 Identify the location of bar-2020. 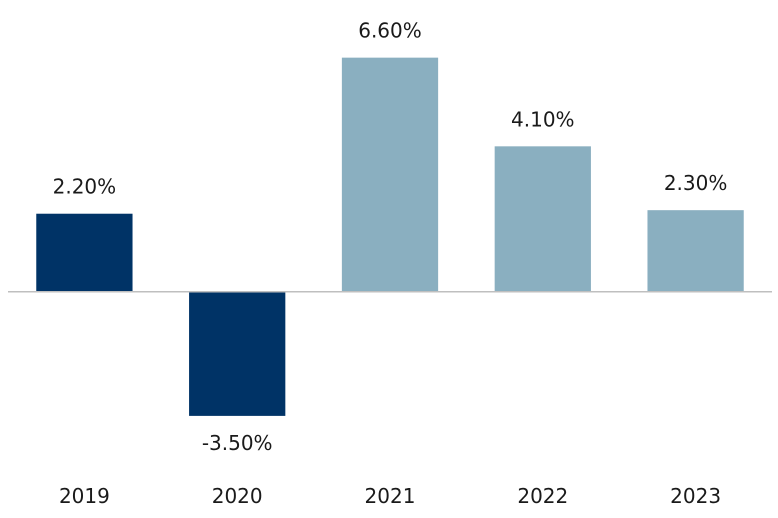
(237, 353).